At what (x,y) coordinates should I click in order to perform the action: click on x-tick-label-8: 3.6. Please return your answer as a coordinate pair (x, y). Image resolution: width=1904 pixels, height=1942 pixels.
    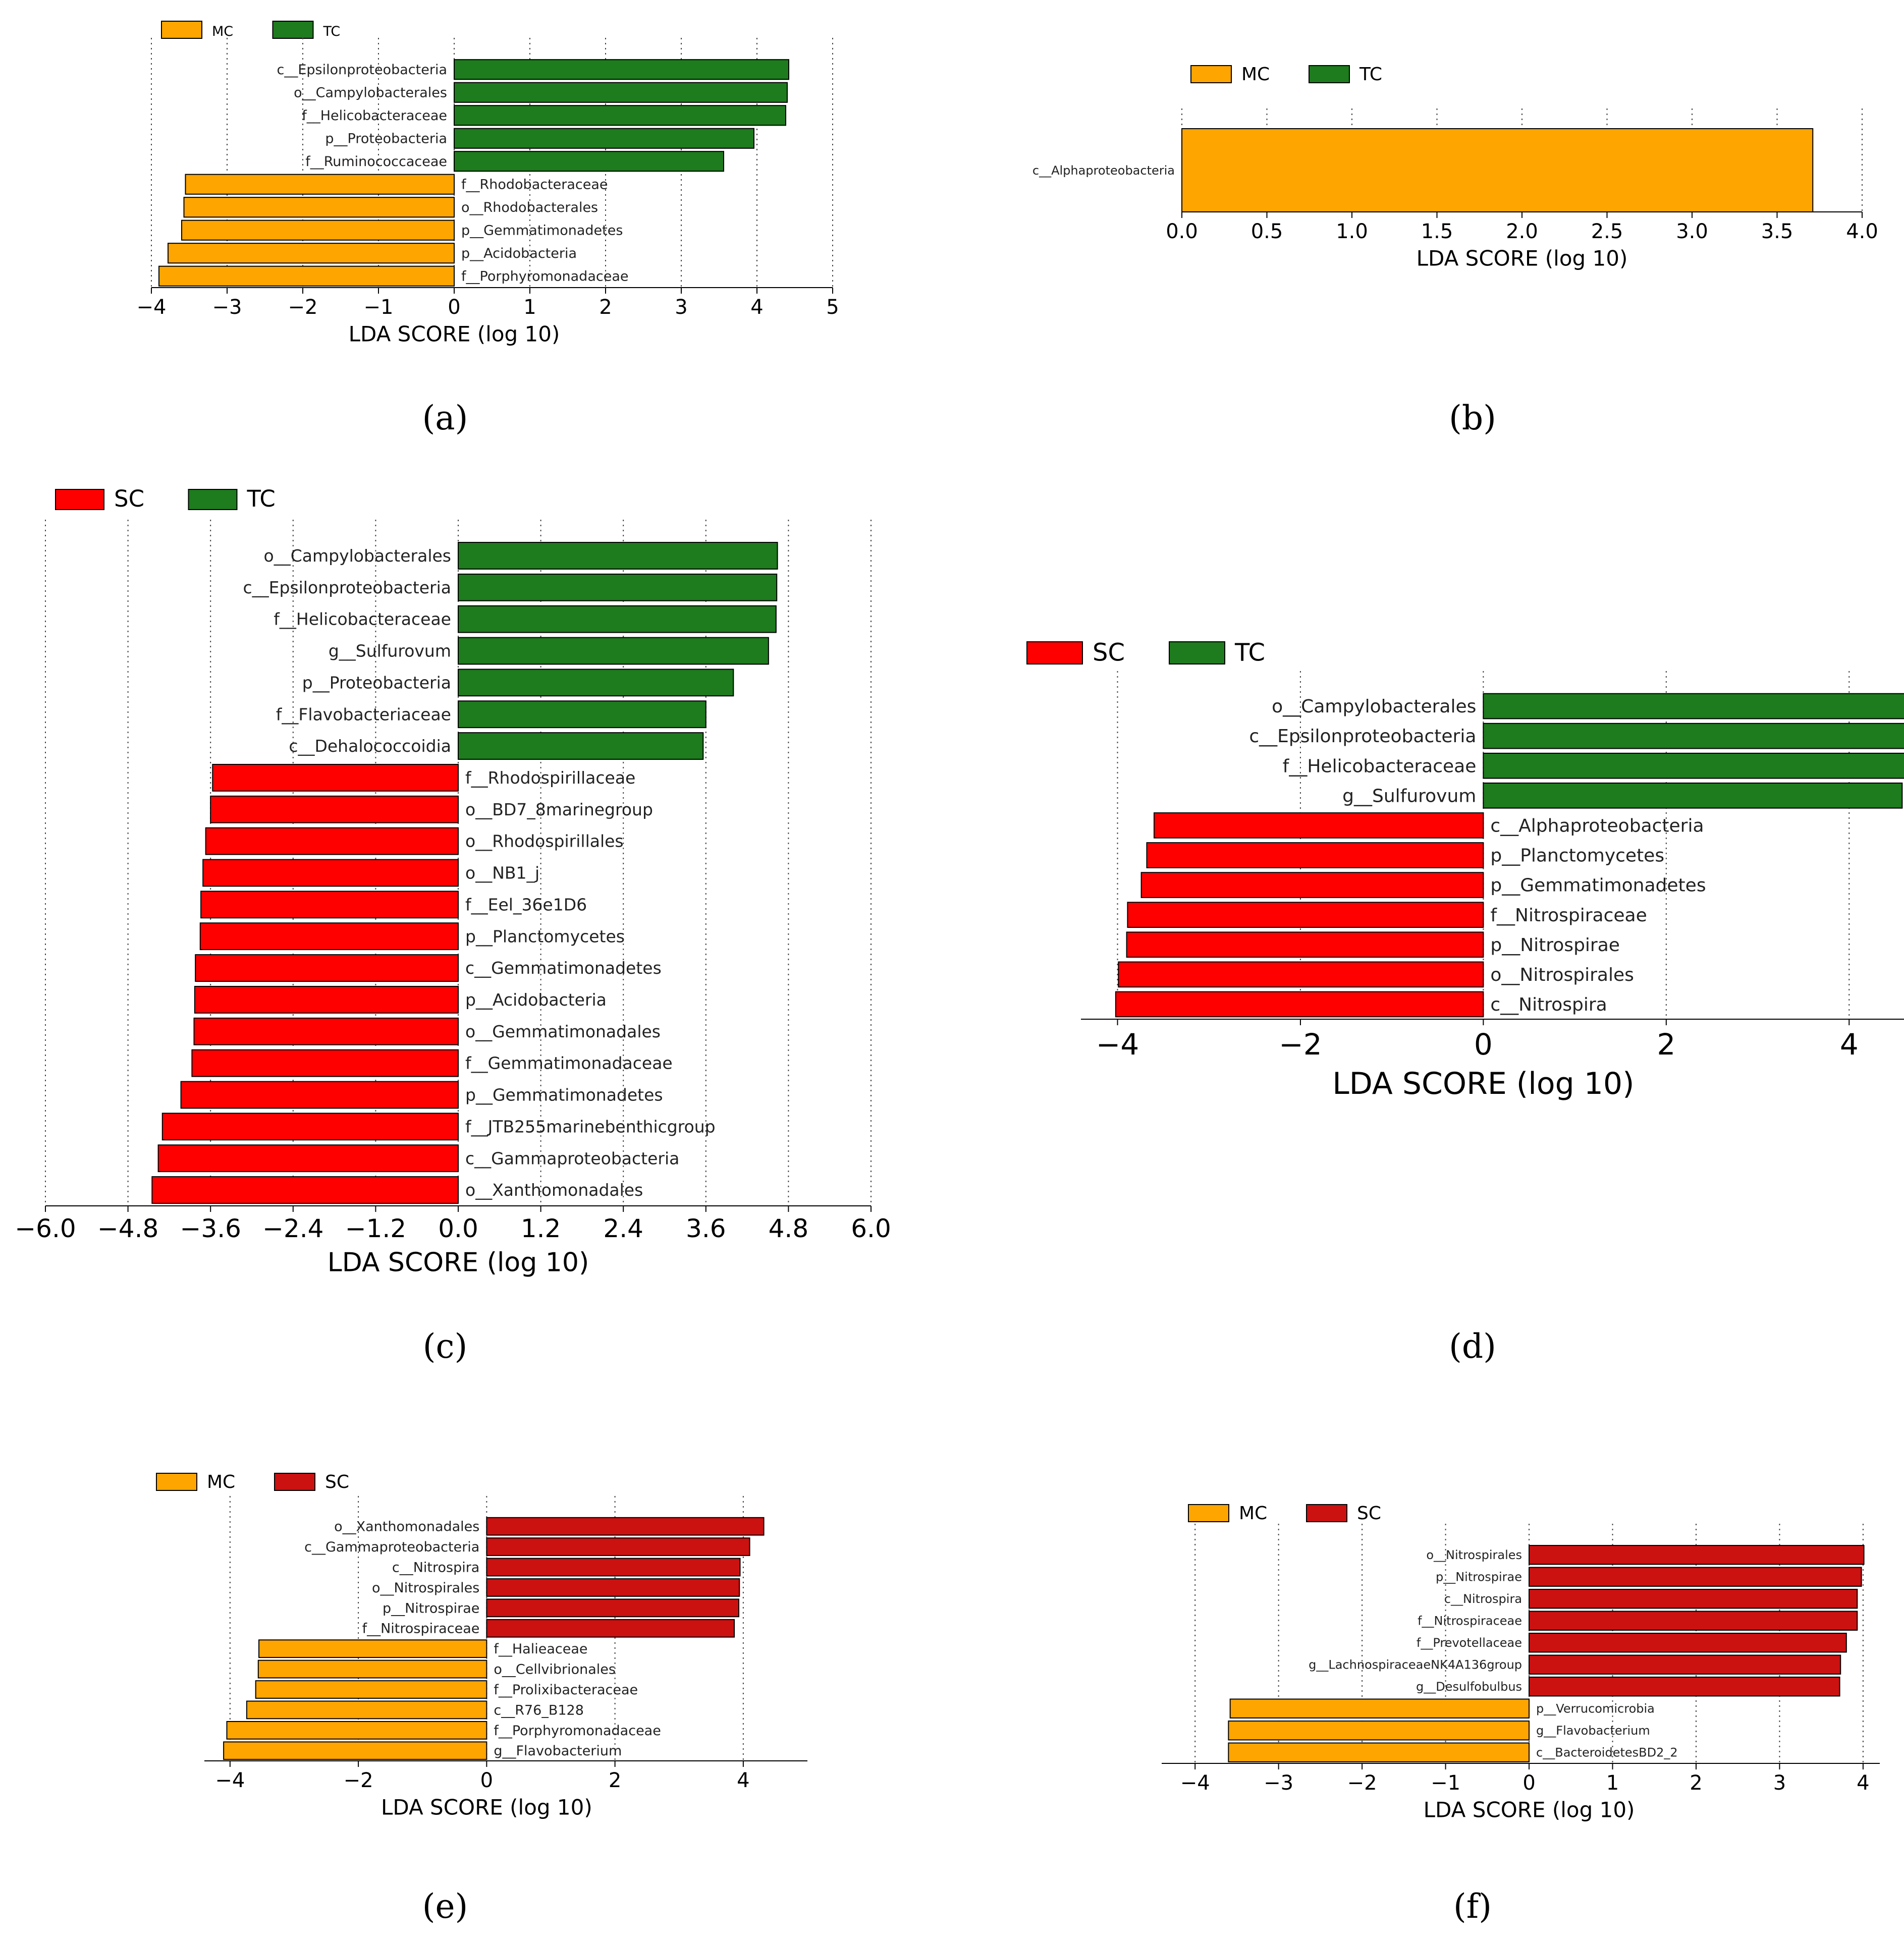
    Looking at the image, I should click on (706, 1228).